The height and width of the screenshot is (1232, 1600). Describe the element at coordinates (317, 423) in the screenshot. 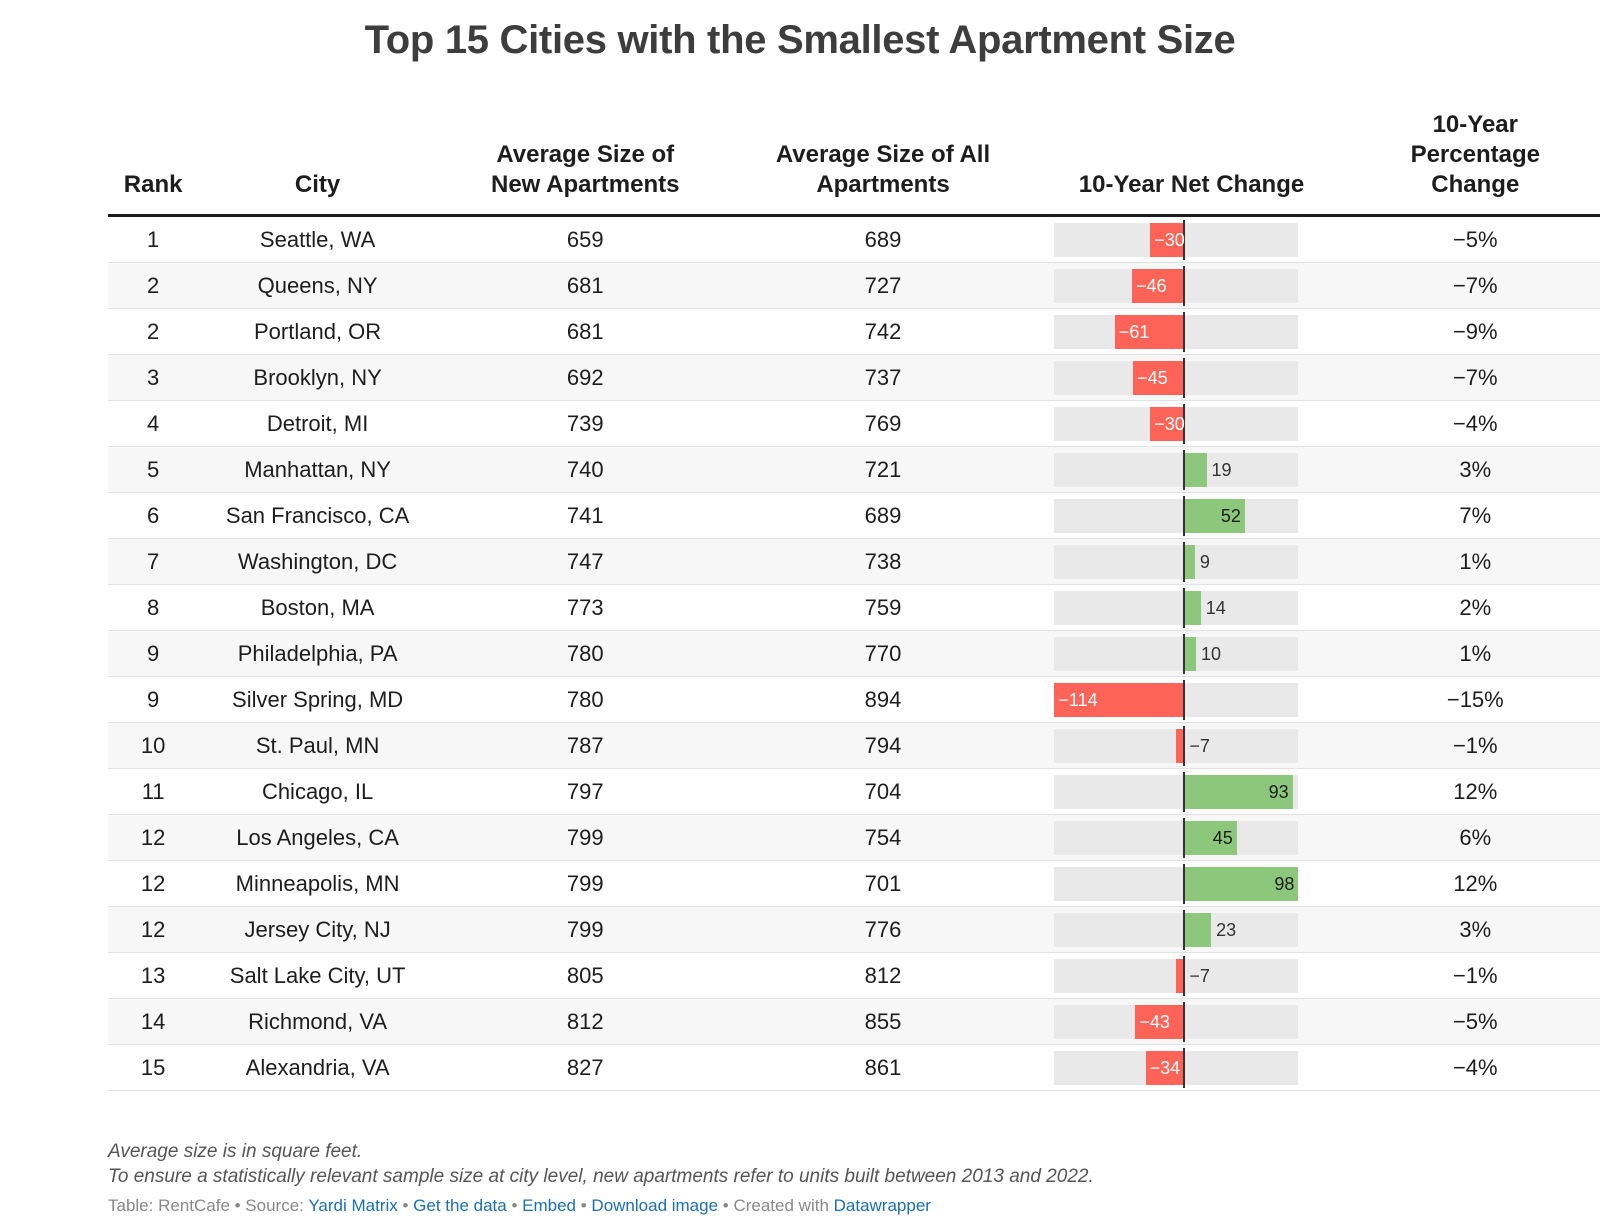

I see `city-cell: Detroit, MI` at that location.